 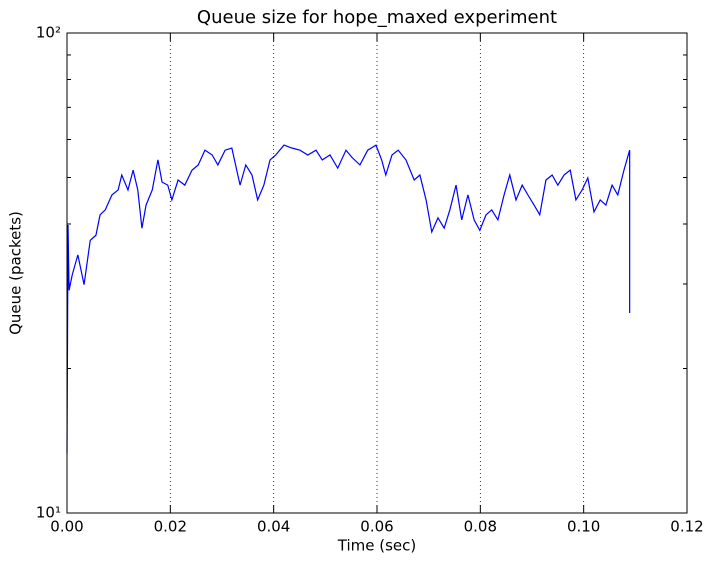 What do you see at coordinates (48, 513) in the screenshot?
I see `y-tick-label: 10¹` at bounding box center [48, 513].